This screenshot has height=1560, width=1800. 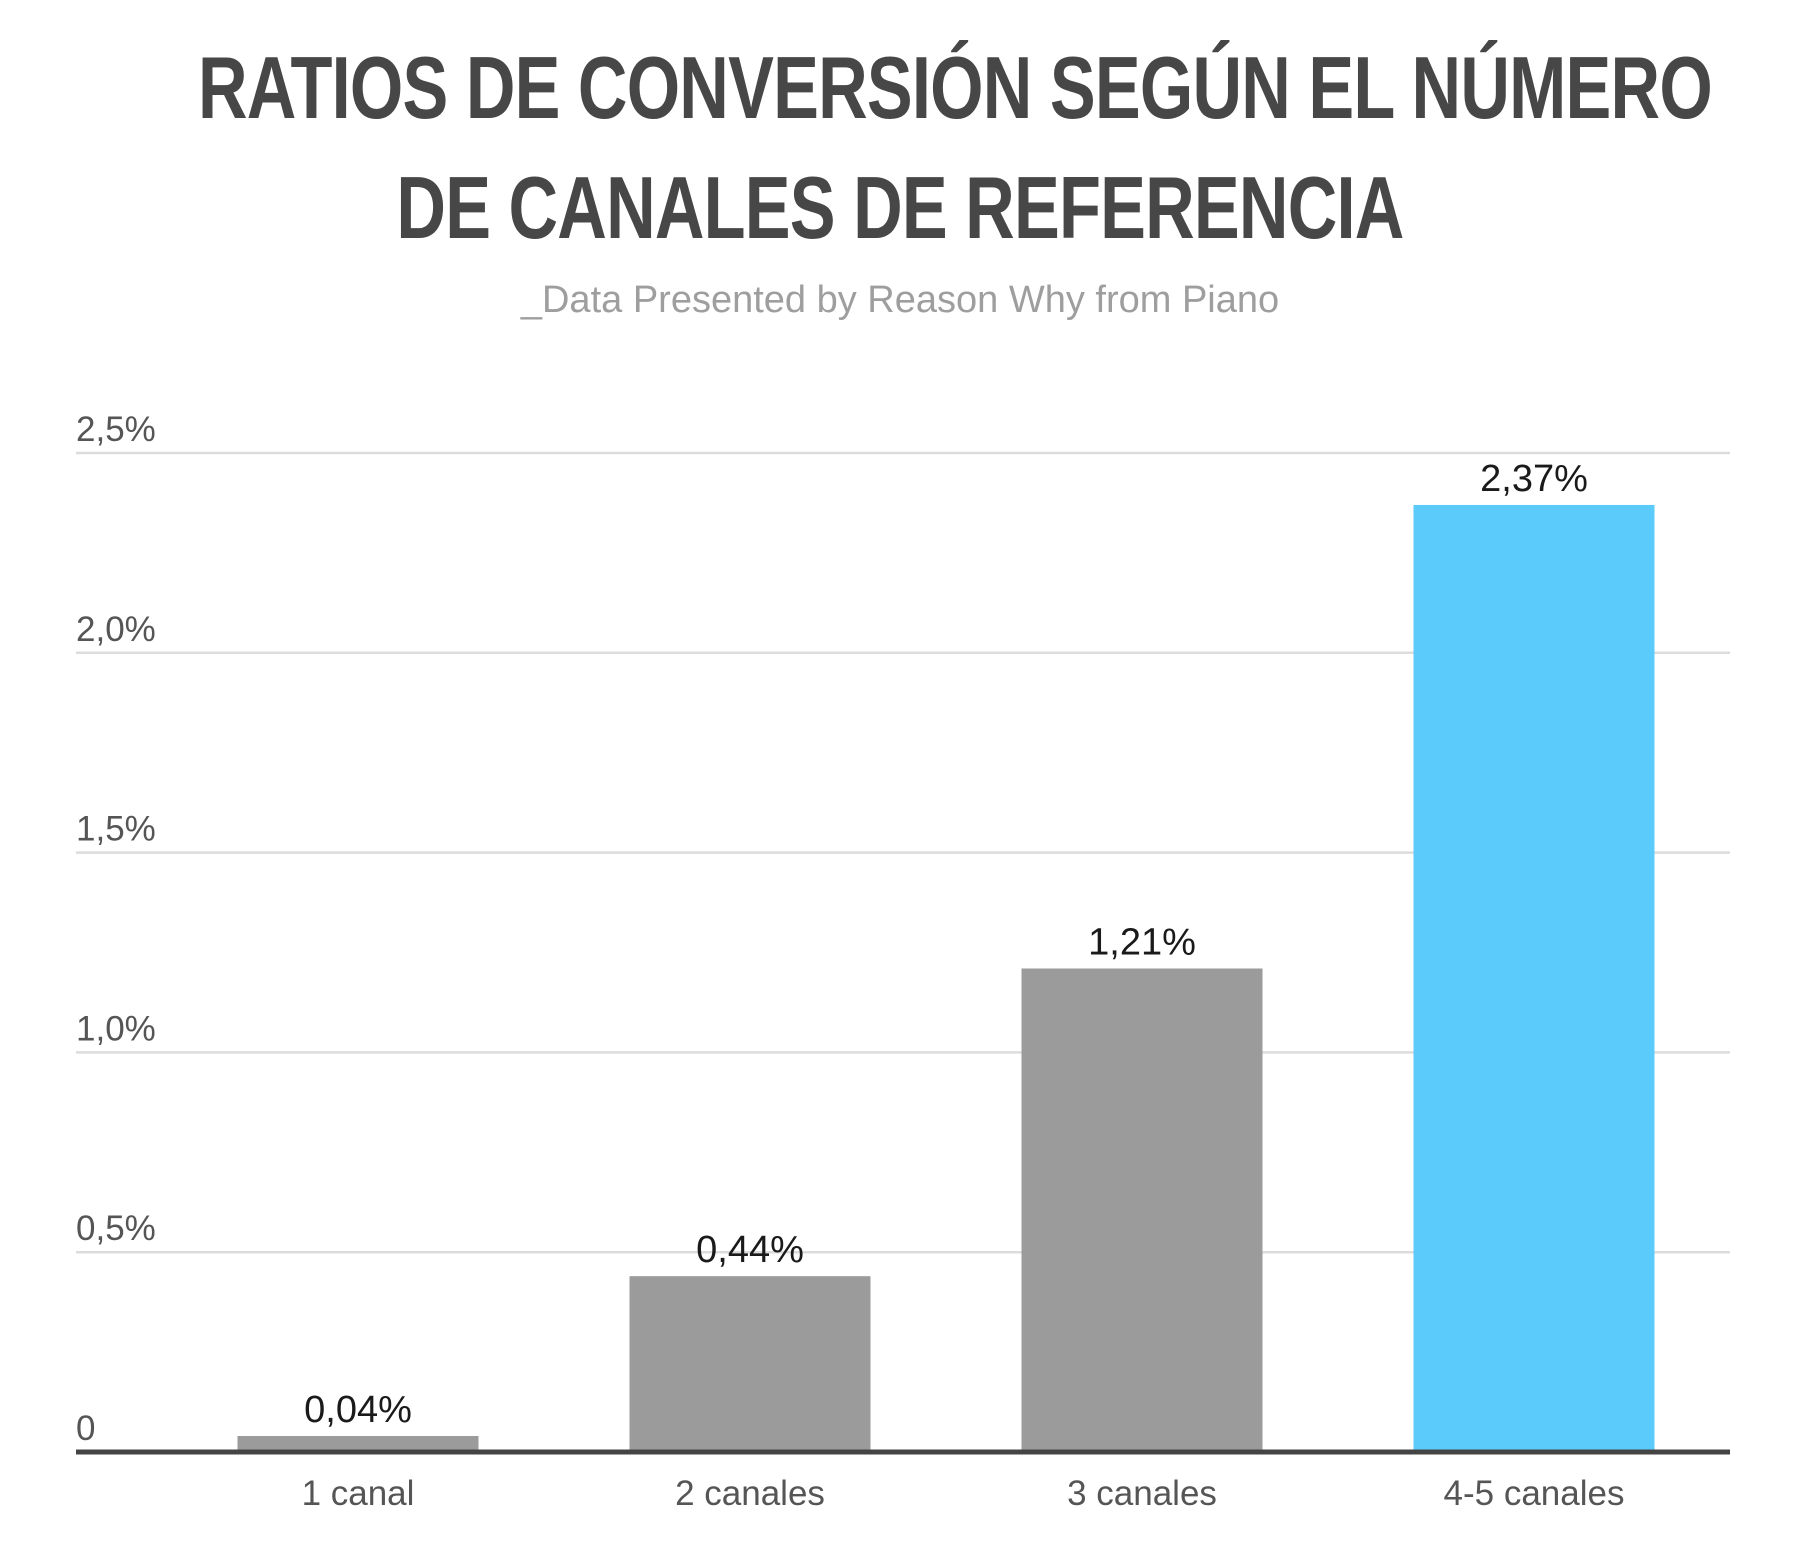 What do you see at coordinates (358, 1410) in the screenshot?
I see `data-label: 0,04%` at bounding box center [358, 1410].